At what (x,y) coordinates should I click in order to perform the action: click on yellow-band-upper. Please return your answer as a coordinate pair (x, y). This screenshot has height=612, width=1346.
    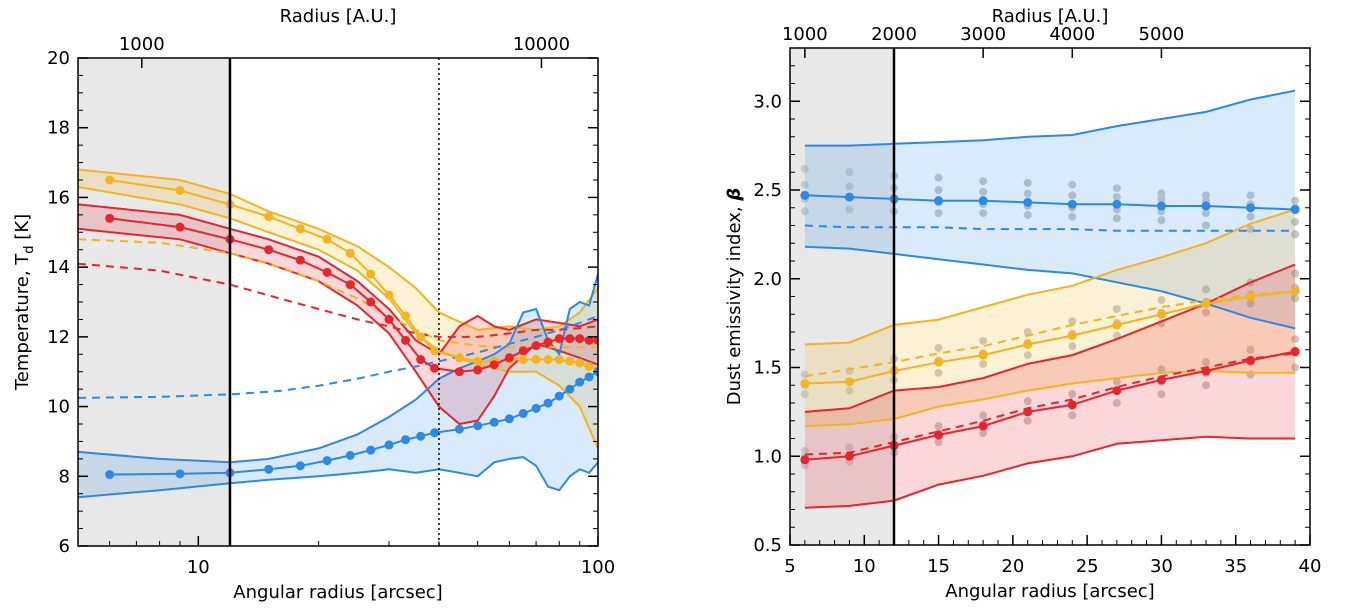
    Looking at the image, I should click on (338, 249).